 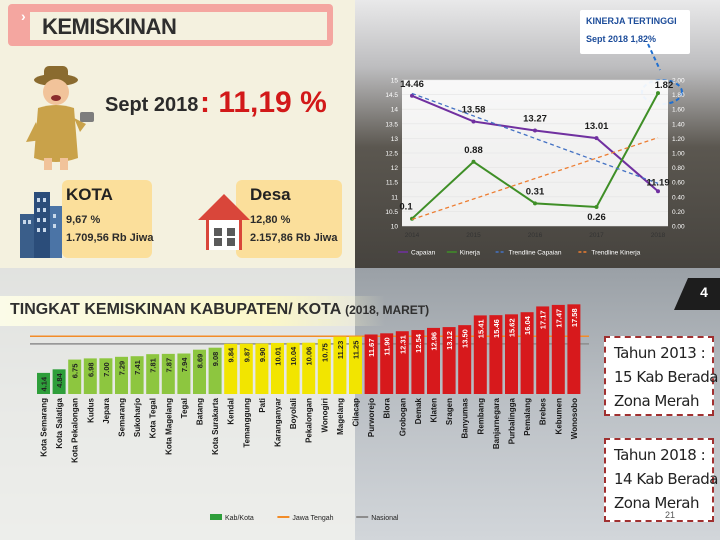 What do you see at coordinates (480, 416) in the screenshot?
I see `category-label: Rembang` at bounding box center [480, 416].